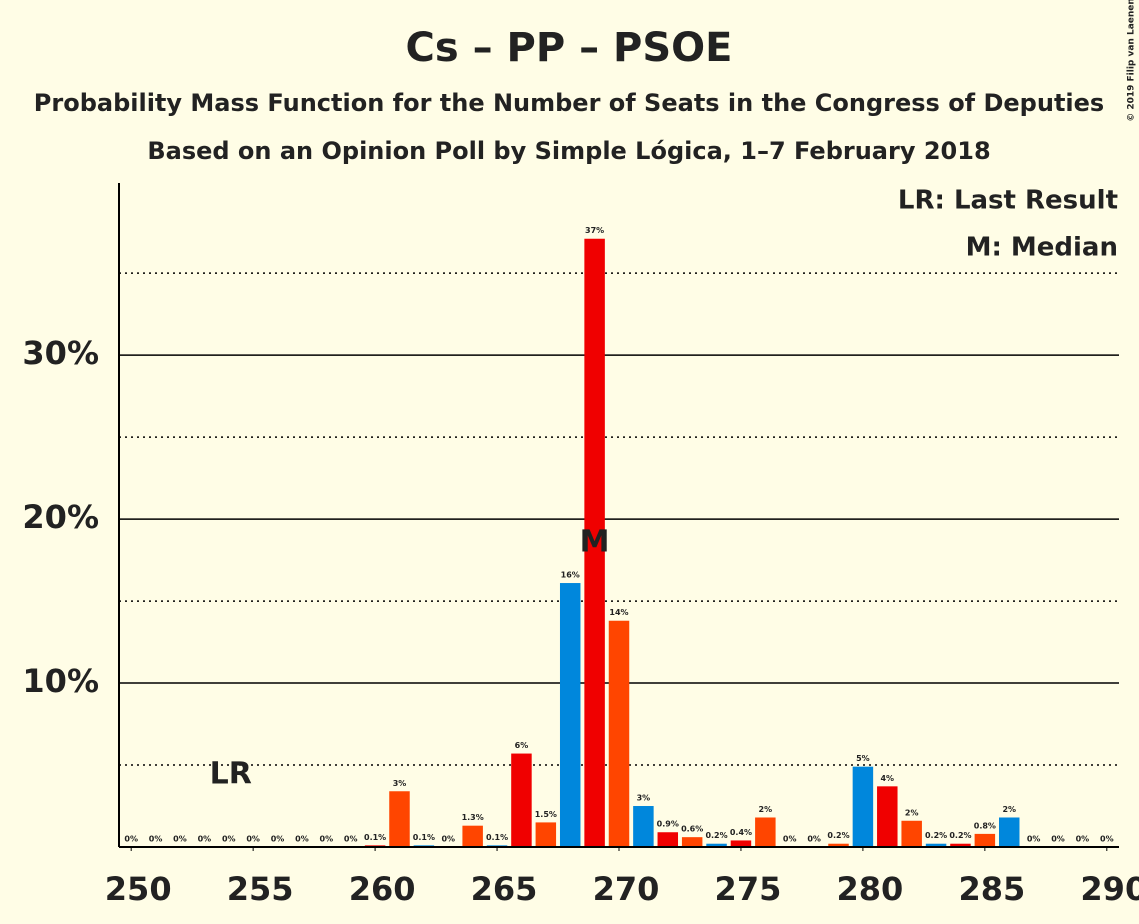 The image size is (1139, 924). What do you see at coordinates (668, 824) in the screenshot?
I see `value-label: 0.9%` at bounding box center [668, 824].